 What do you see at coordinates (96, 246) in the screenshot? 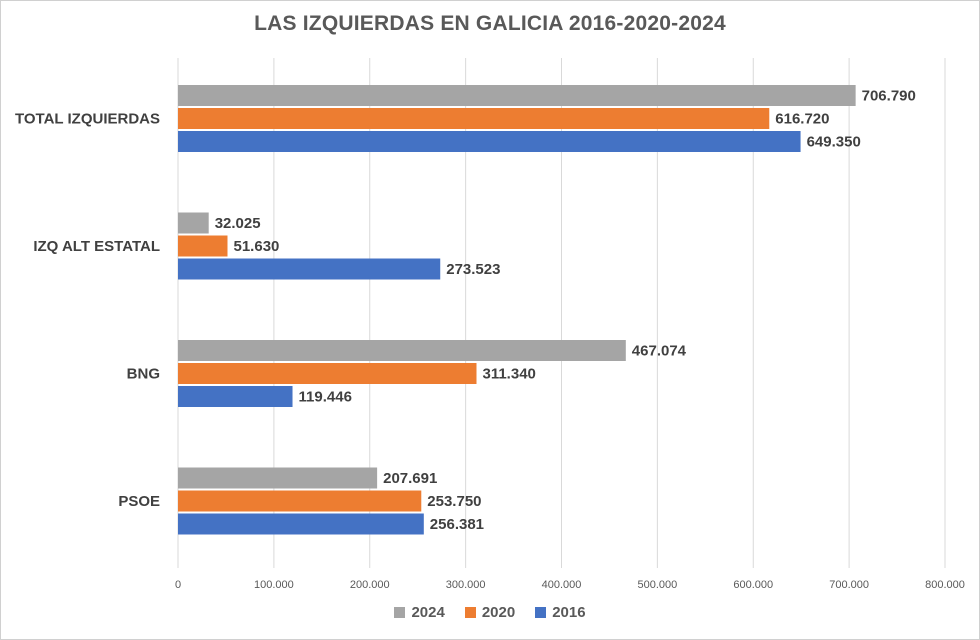
I see `category-label: IZQ ALT ESTATAL` at bounding box center [96, 246].